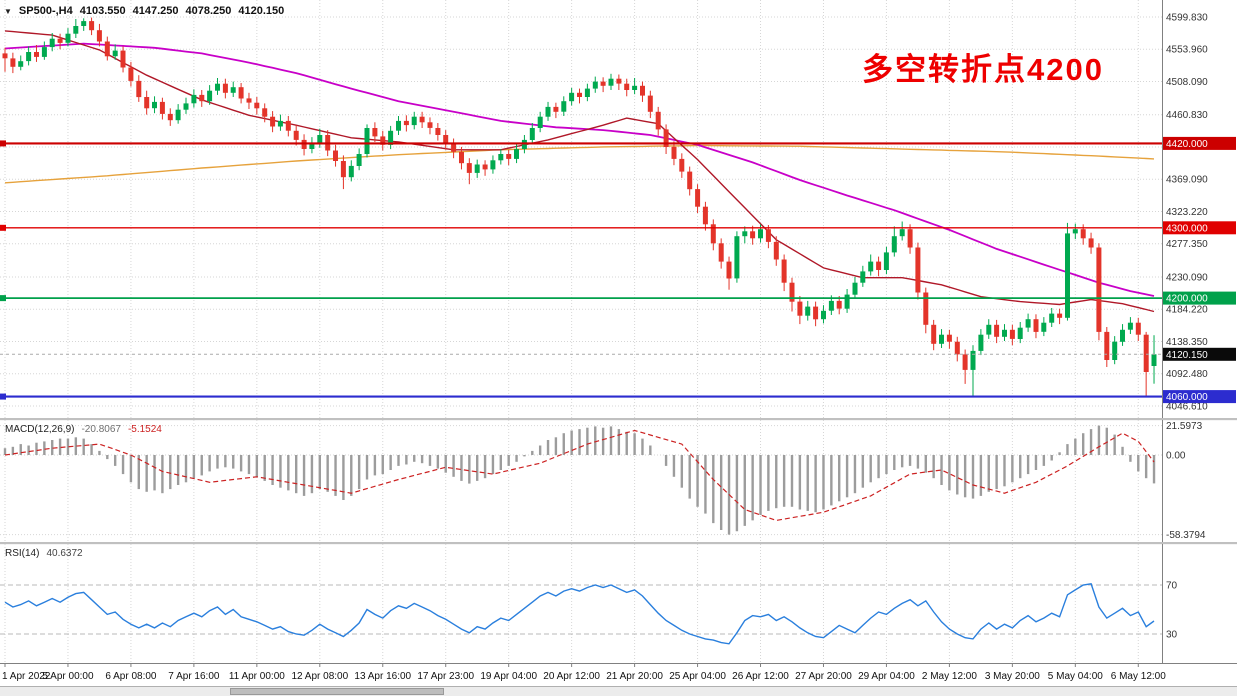 This screenshot has height=696, width=1237. What do you see at coordinates (634, 676) in the screenshot?
I see `time-label: 21 Apr 20:00` at bounding box center [634, 676].